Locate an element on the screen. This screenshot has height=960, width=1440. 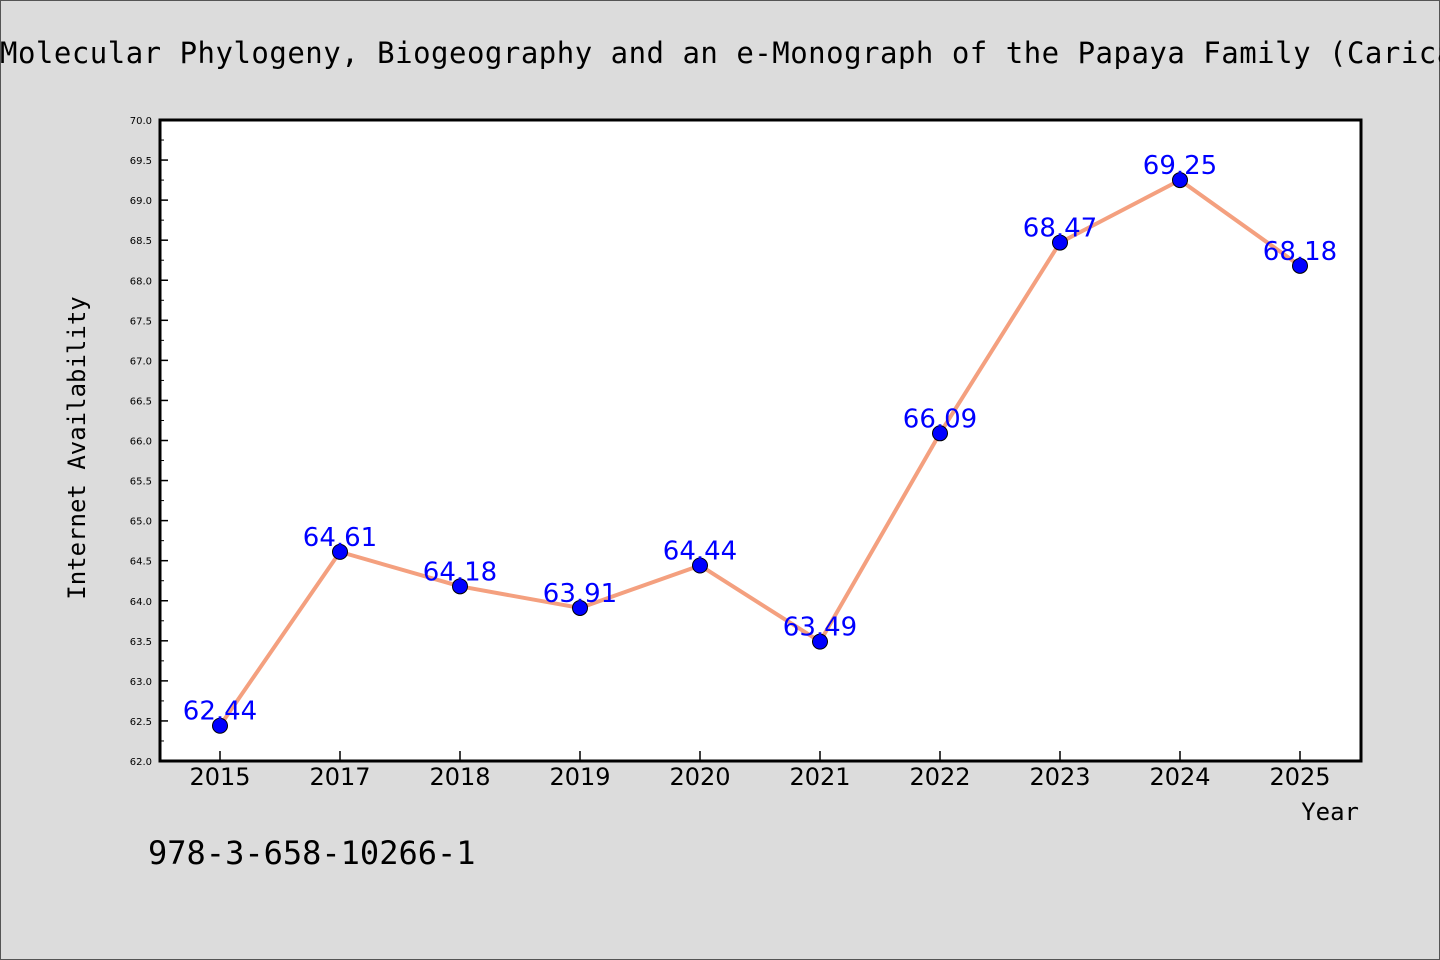
y-tick-label: 68.5 is located at coordinates (141, 241).